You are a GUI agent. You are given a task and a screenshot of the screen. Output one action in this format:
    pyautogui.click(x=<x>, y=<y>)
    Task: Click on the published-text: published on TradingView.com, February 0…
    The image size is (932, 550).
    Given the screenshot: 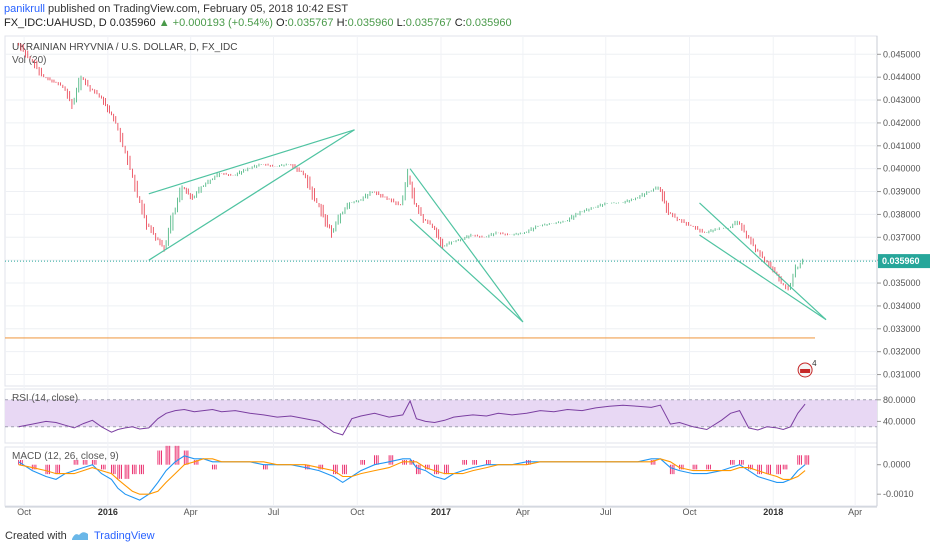 What is the action you would take?
    pyautogui.click(x=196, y=9)
    